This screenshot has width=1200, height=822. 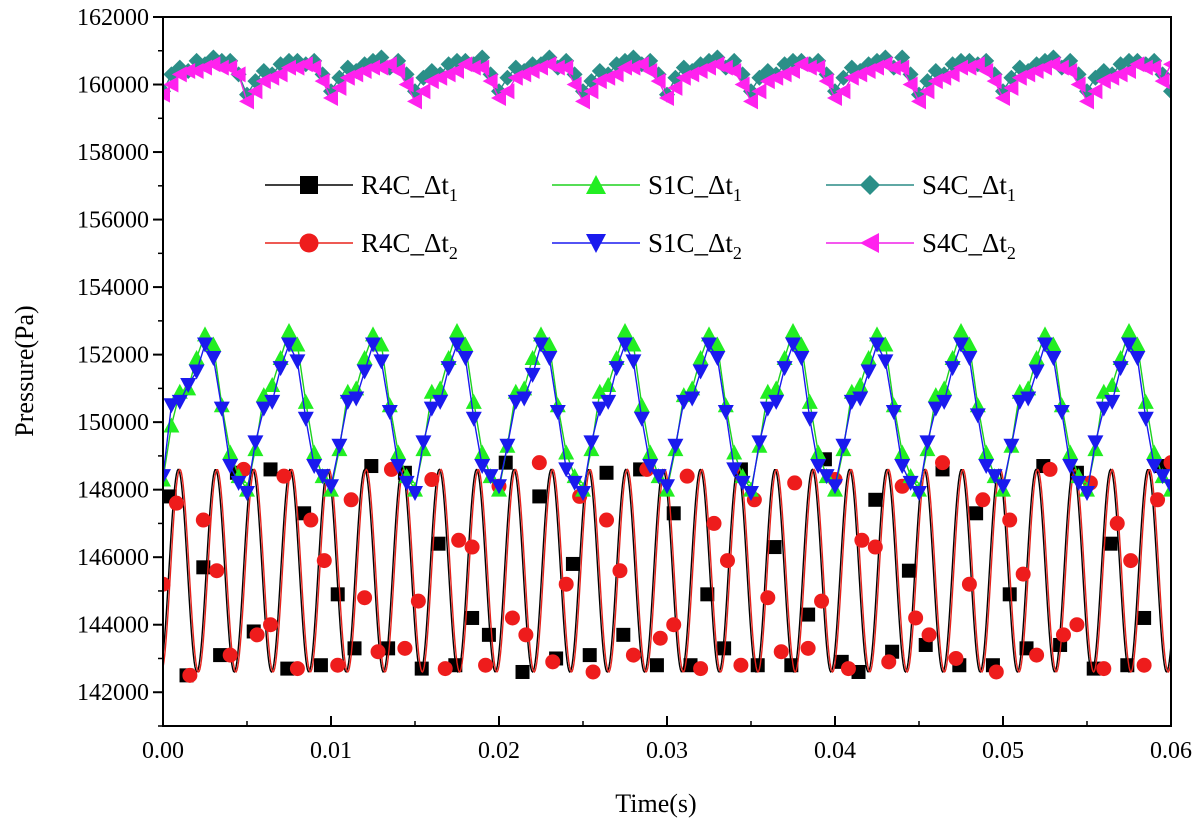 What do you see at coordinates (507, 77) in the screenshot?
I see `data-point-s4c-t1` at bounding box center [507, 77].